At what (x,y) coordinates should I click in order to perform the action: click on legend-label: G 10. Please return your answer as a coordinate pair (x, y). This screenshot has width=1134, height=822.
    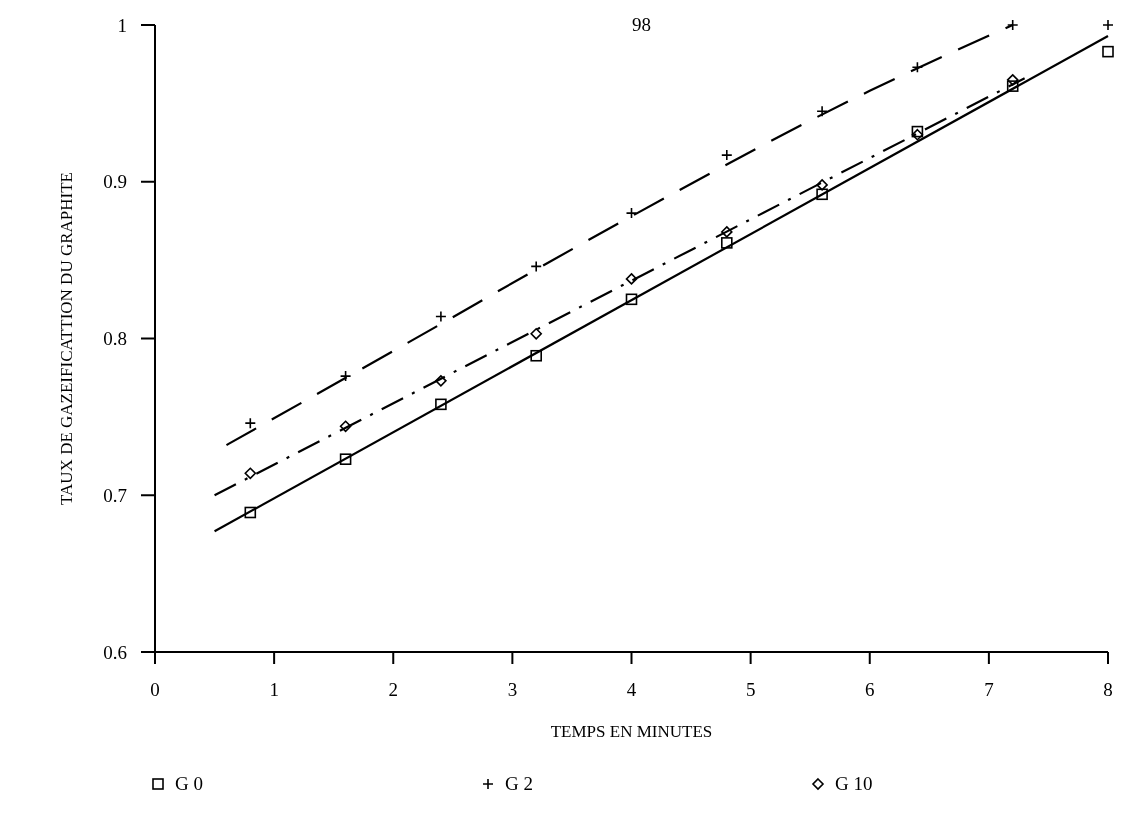
    Looking at the image, I should click on (854, 783).